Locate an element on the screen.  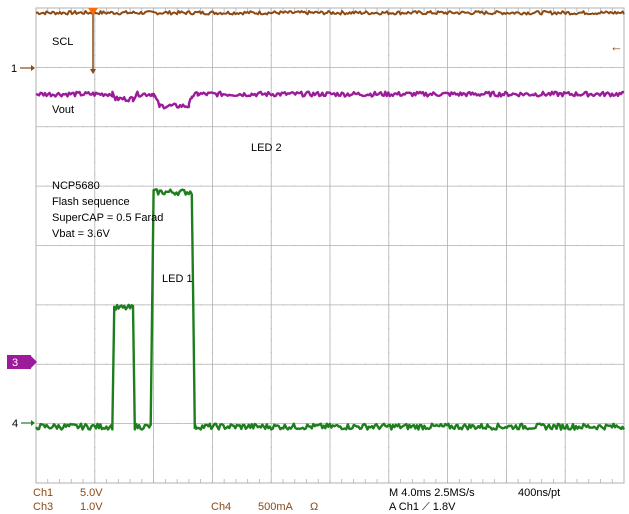
ch3-marker is located at coordinates (19, 362).